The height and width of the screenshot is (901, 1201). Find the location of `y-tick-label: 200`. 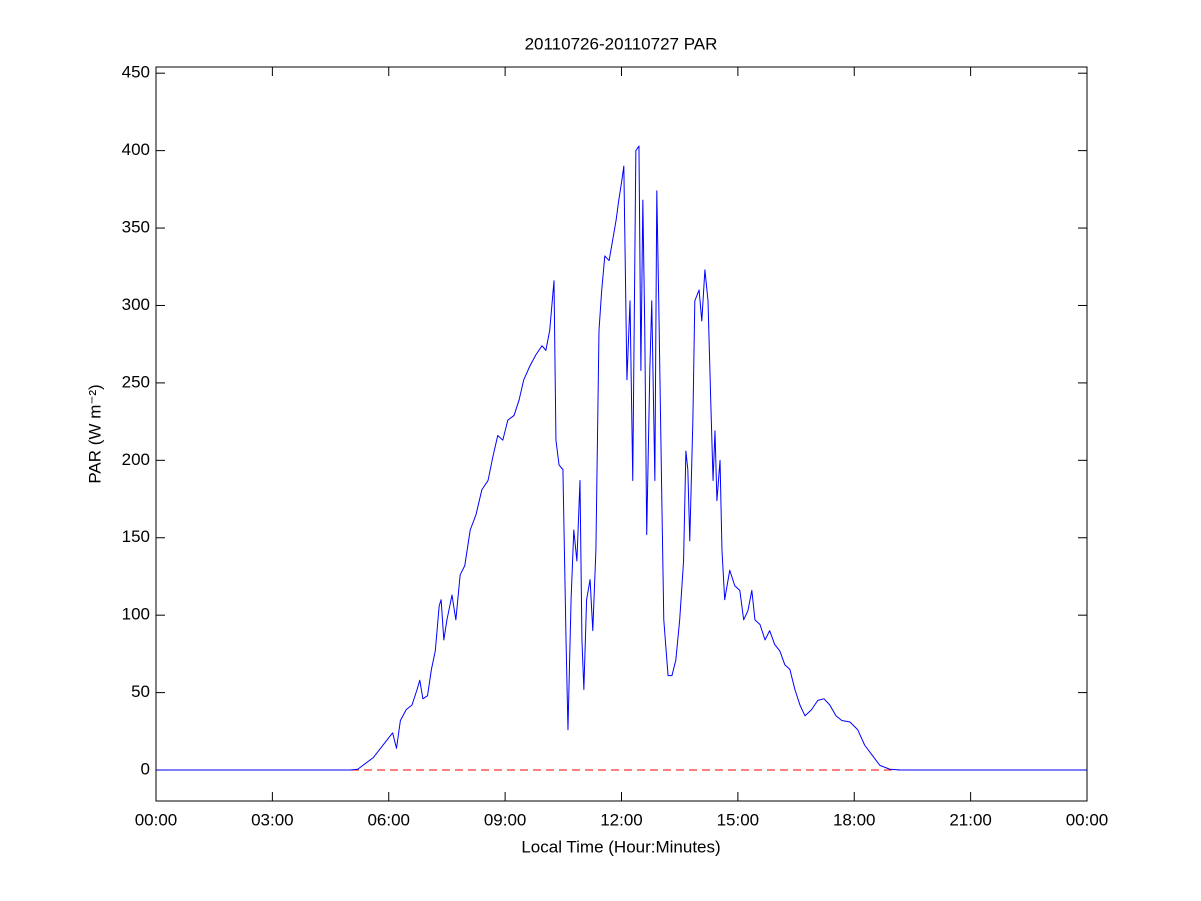

y-tick-label: 200 is located at coordinates (136, 459).